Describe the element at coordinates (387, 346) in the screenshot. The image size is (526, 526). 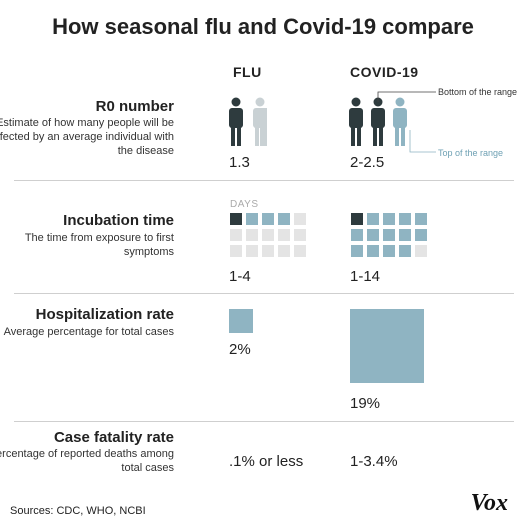
I see `covid-hospitalization-square` at that location.